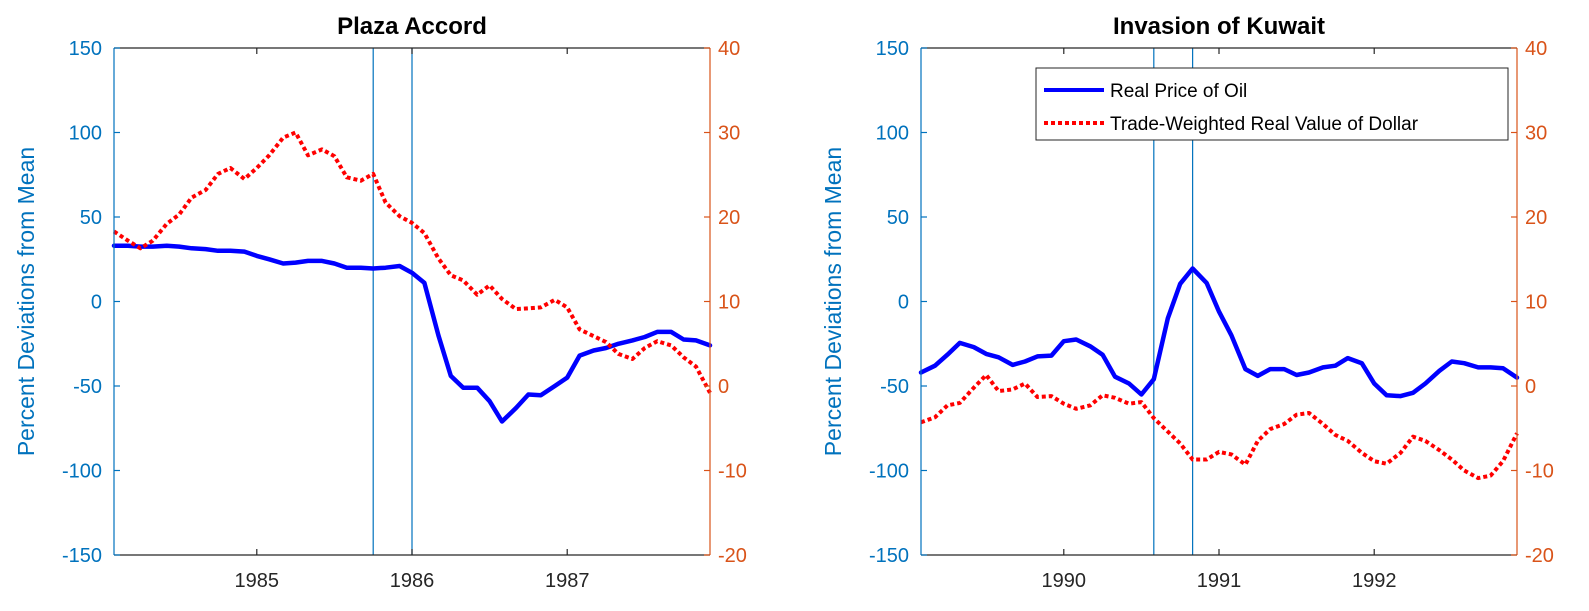  Describe the element at coordinates (257, 581) in the screenshot. I see `x-tick-label: 1985` at that location.